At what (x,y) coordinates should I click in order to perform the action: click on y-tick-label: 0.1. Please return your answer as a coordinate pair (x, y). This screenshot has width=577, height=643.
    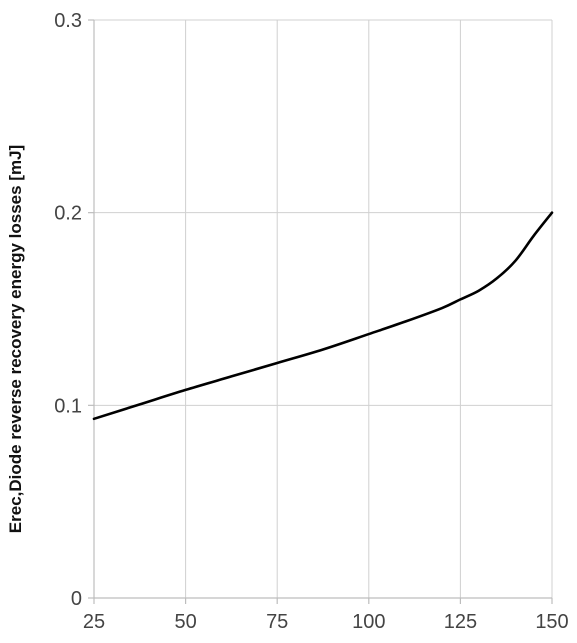
    Looking at the image, I should click on (68, 406).